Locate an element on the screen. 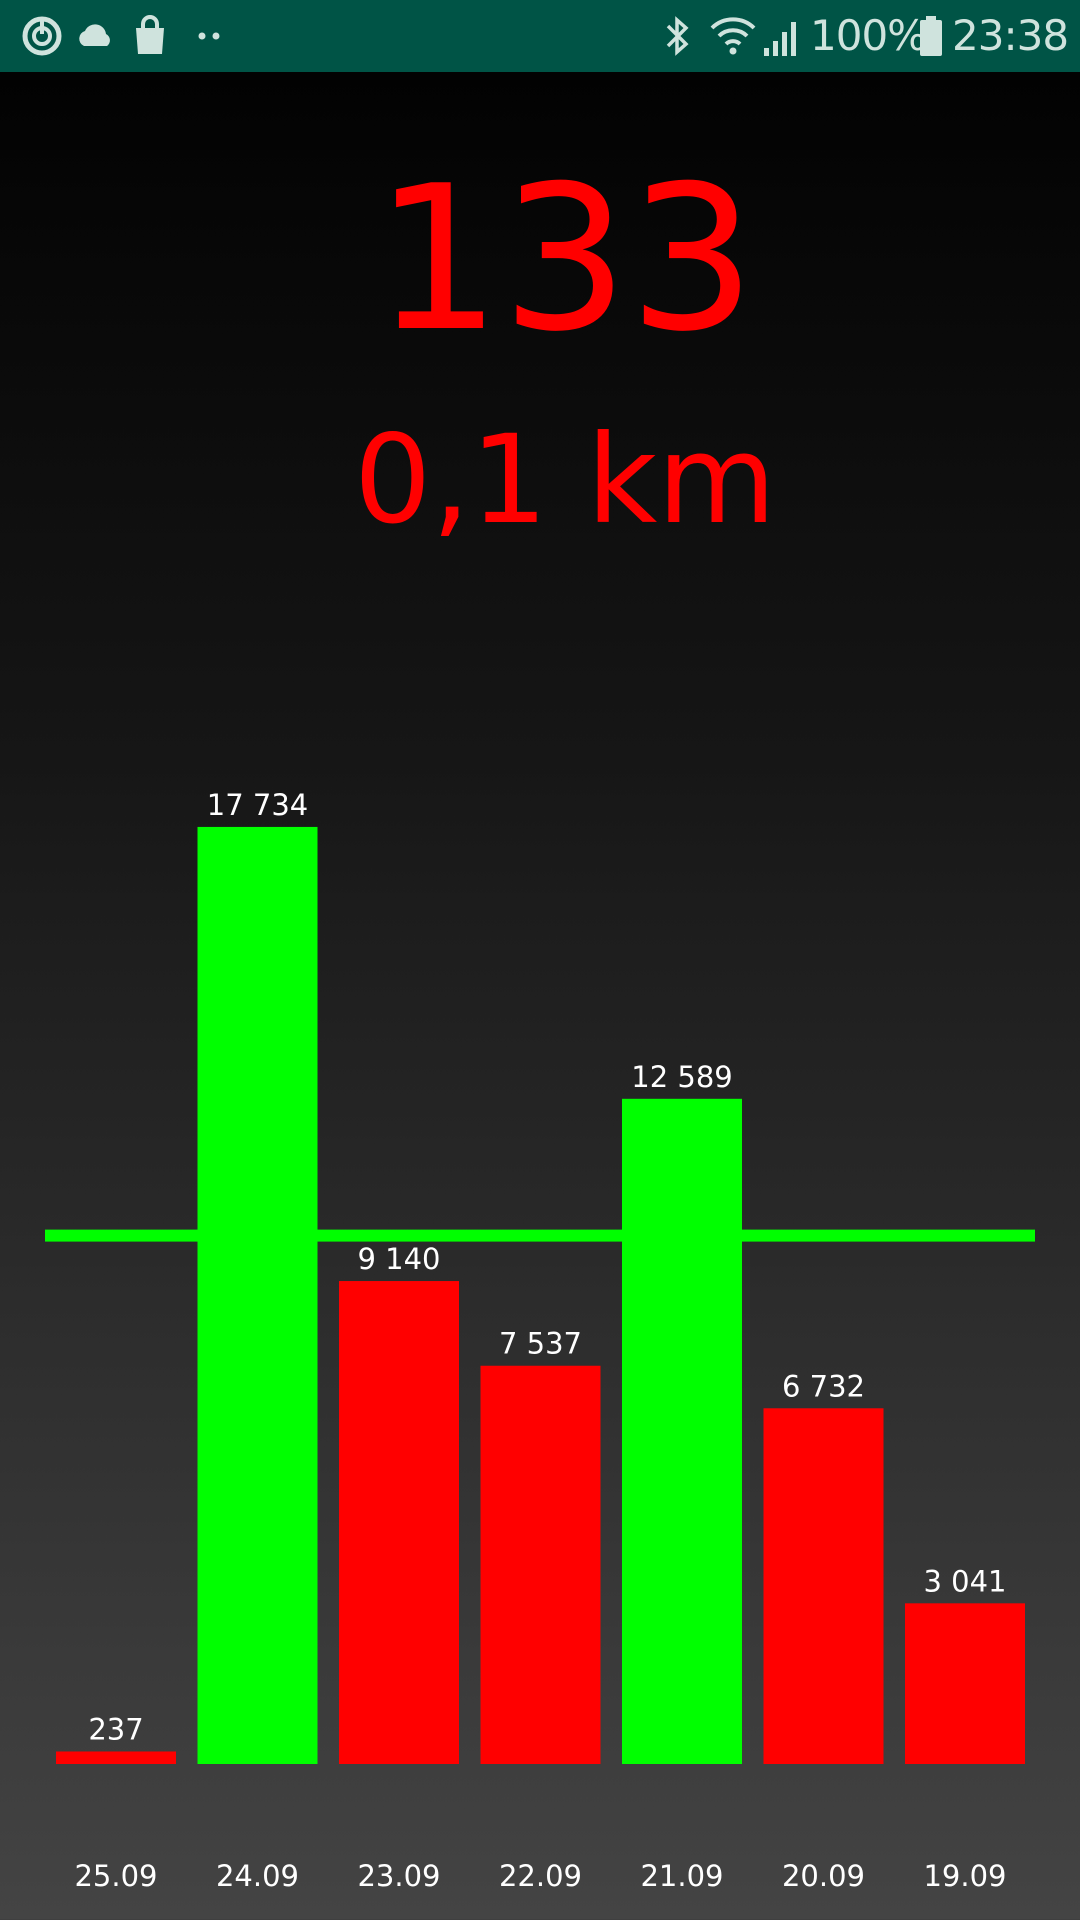 The height and width of the screenshot is (1920, 1080). value-label-21.09: 12 589 is located at coordinates (681, 1077).